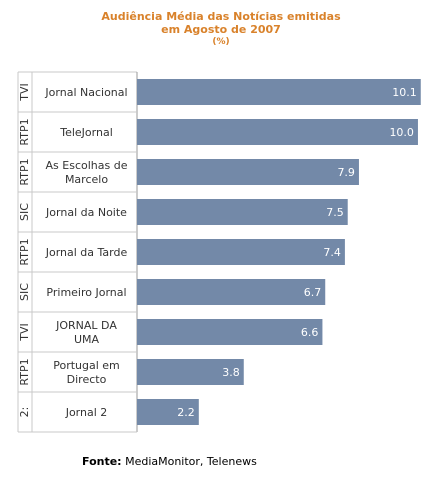 The image size is (442, 477). I want to click on chart-title-line-2: em Agosto de 2007, so click(221, 29).